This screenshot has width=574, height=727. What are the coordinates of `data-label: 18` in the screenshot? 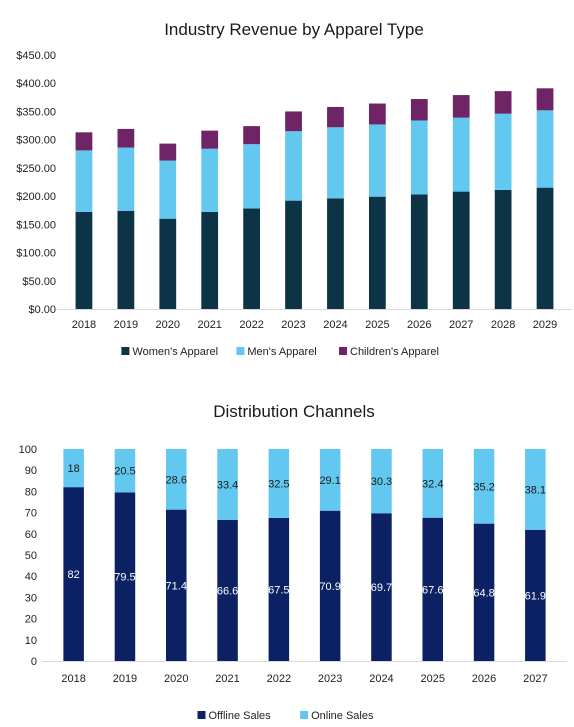 It's located at (74, 469).